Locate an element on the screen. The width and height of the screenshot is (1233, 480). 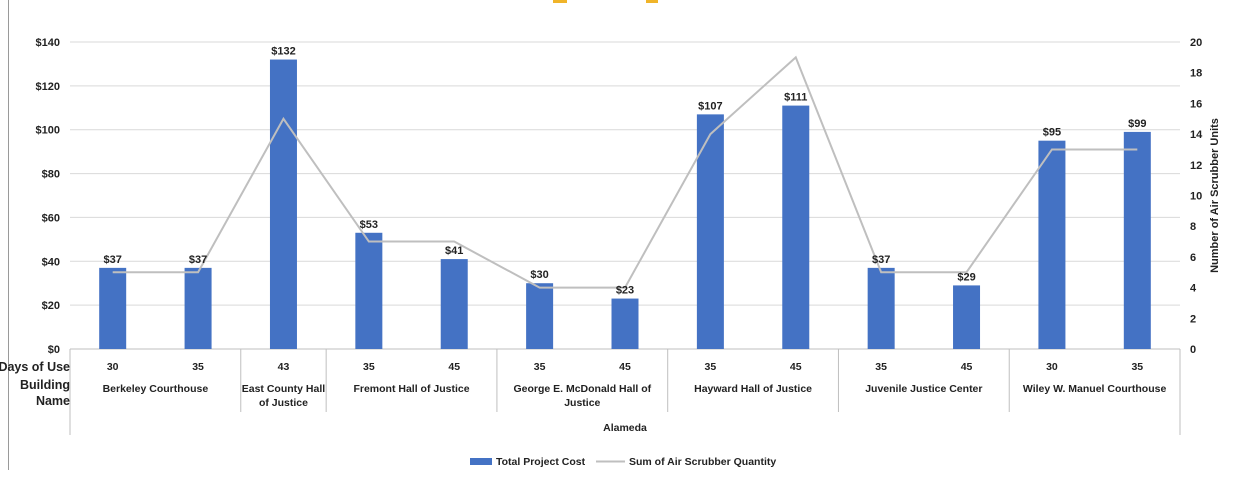
building-name-label: George E. McDonald Hall of is located at coordinates (582, 389).